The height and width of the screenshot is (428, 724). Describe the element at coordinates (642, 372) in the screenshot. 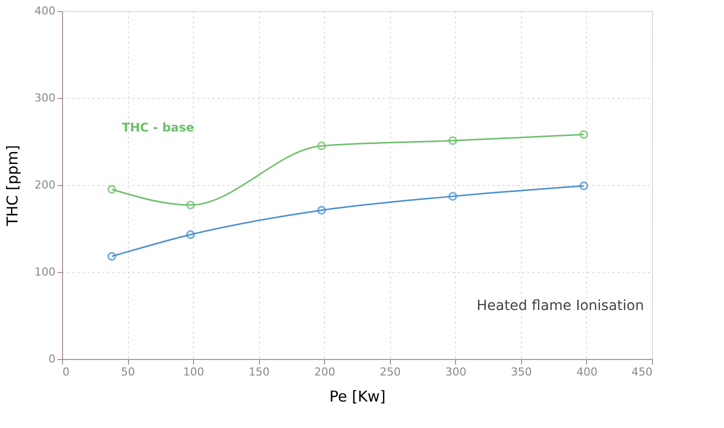

I see `x-tick-label: 450` at that location.